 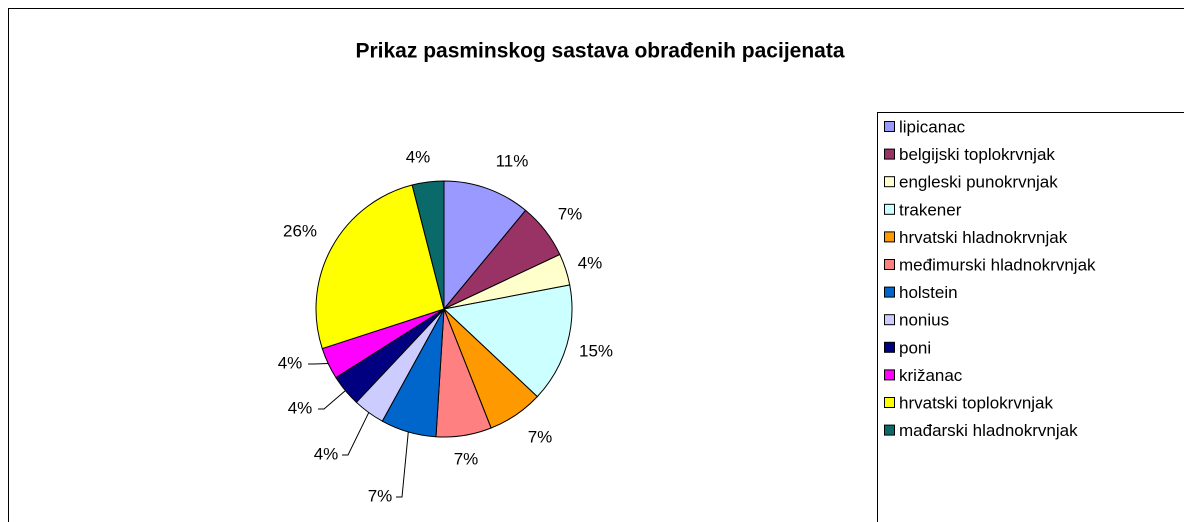 What do you see at coordinates (932, 126) in the screenshot?
I see `legend-label: lipicanac` at bounding box center [932, 126].